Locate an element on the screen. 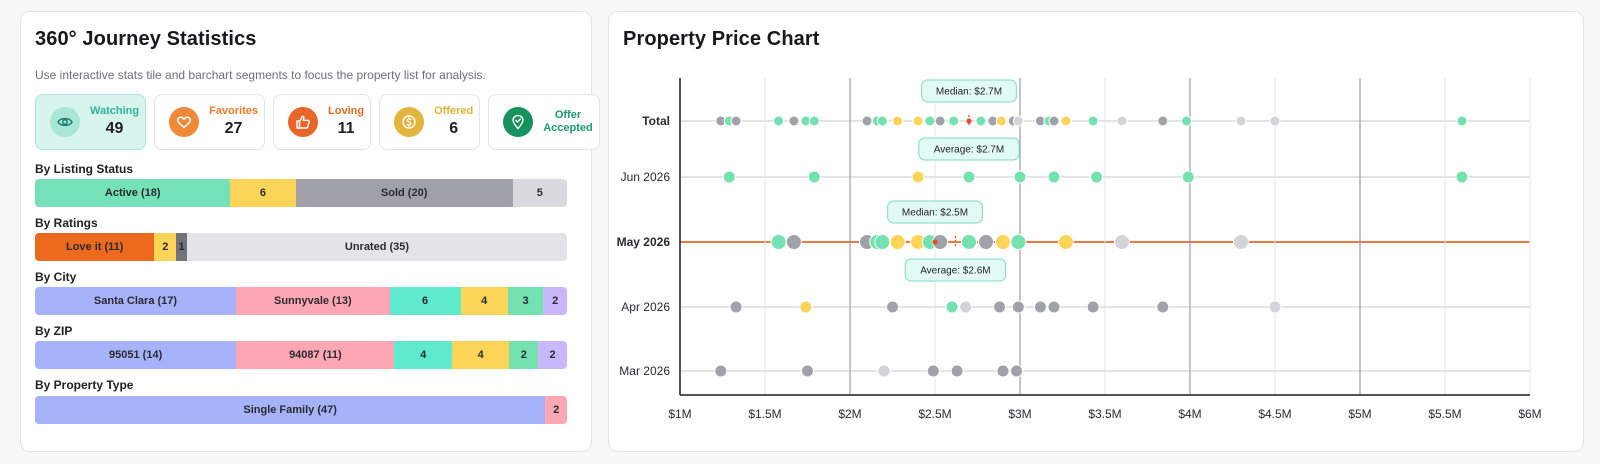 This screenshot has width=1600, height=464. bar-segment: Sunnyvale (13) is located at coordinates (312, 301).